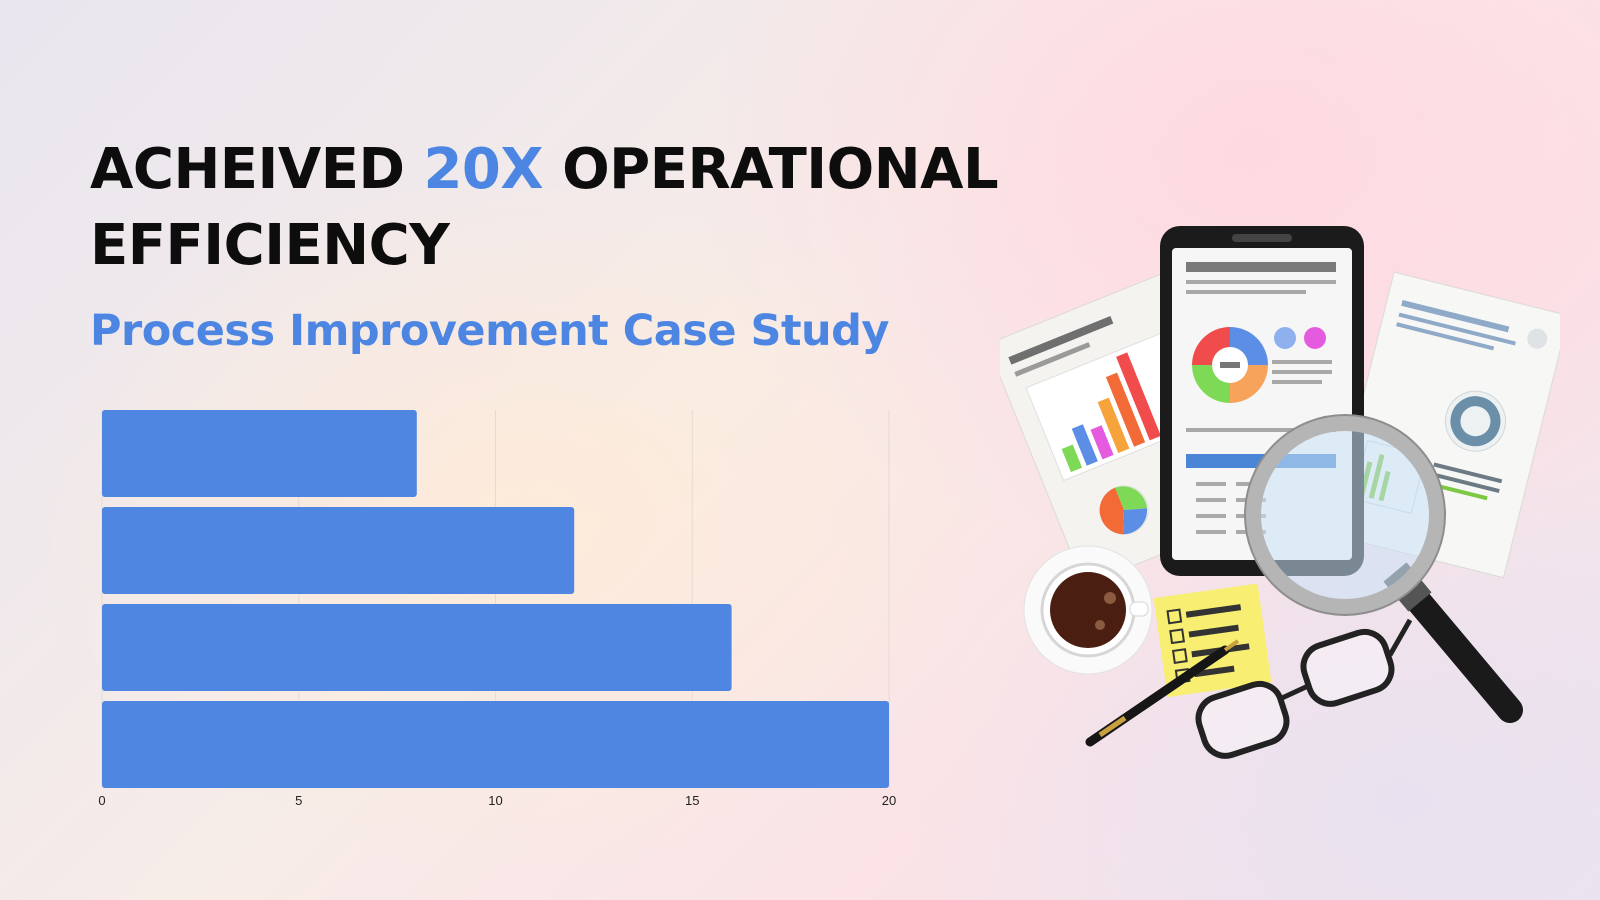 This screenshot has width=1600, height=900. What do you see at coordinates (489, 331) in the screenshot?
I see `subtitle: Process Improvement Case Study` at bounding box center [489, 331].